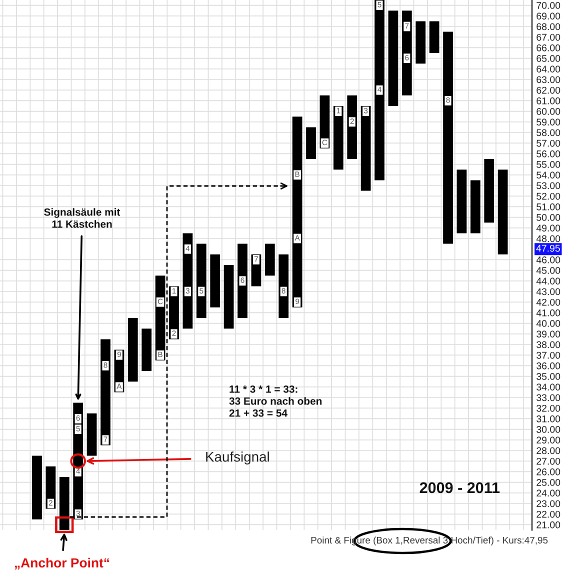  I want to click on y-tick-label: 51.00, so click(548, 206).